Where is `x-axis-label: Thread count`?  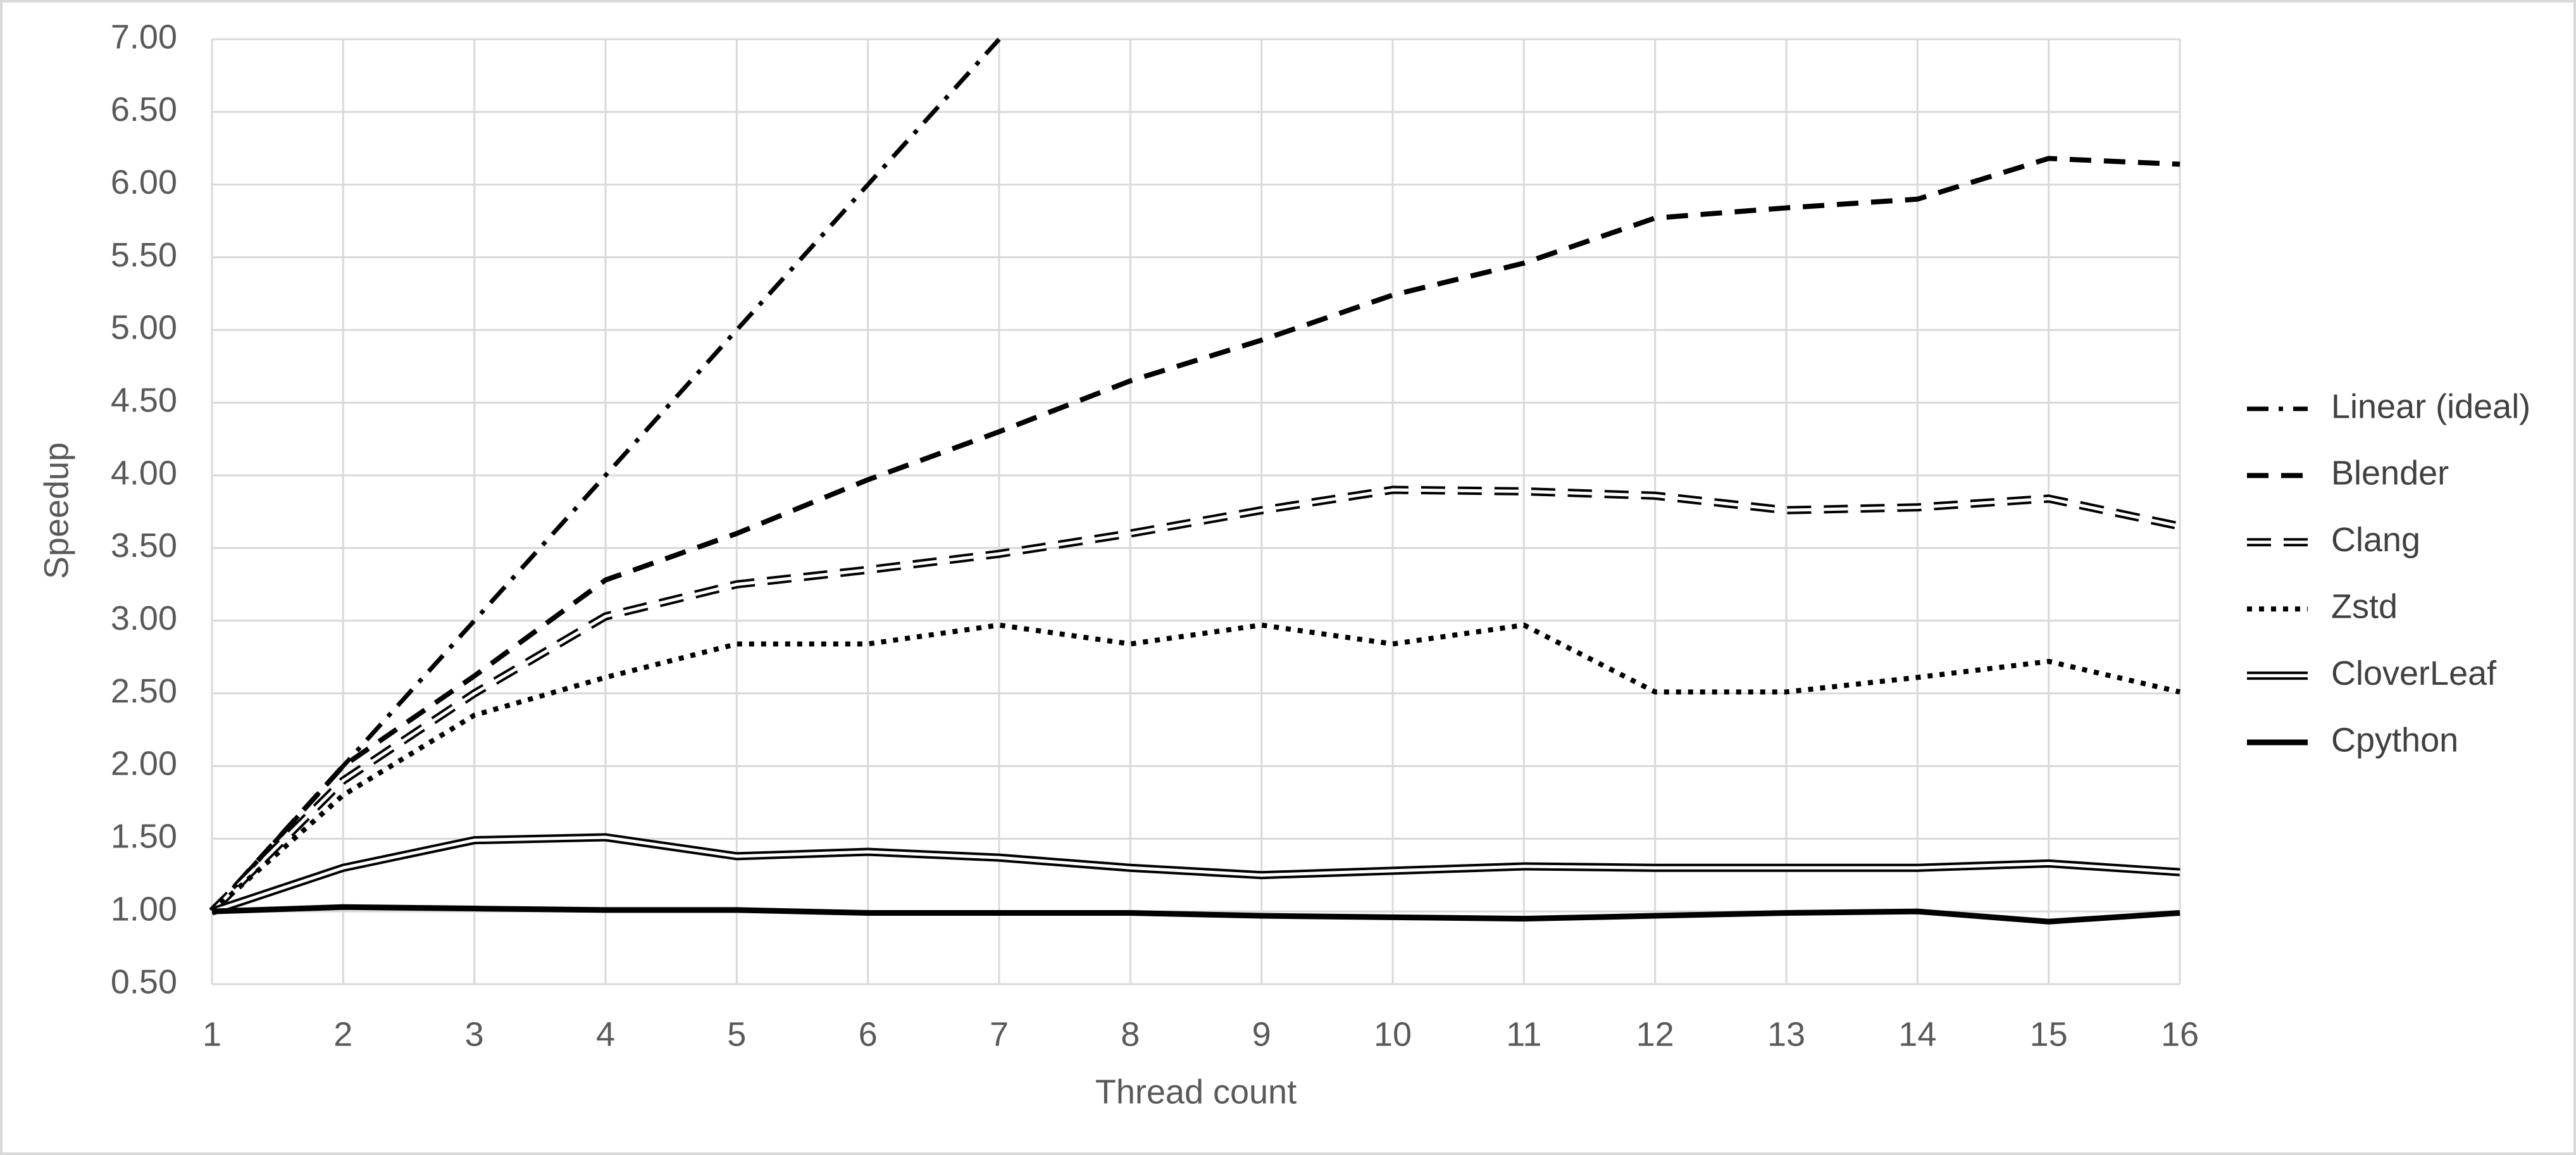
x-axis-label: Thread count is located at coordinates (1196, 1092).